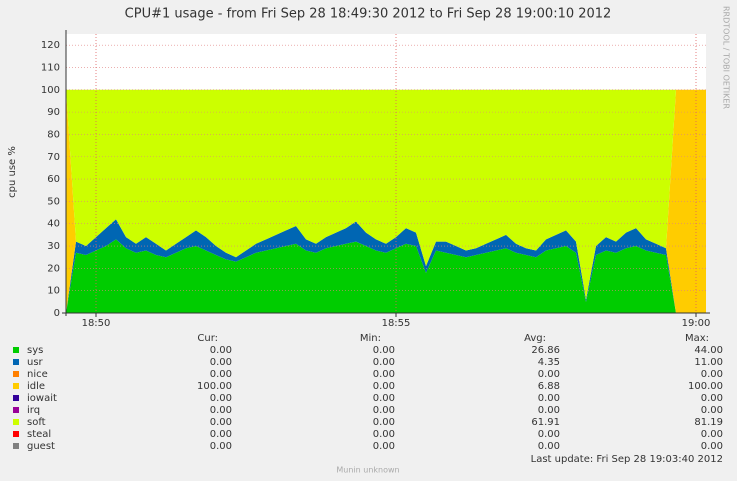 The image size is (737, 481). What do you see at coordinates (726, 57) in the screenshot?
I see `side-text: RRDTOOL / TOBI OETIKER` at bounding box center [726, 57].